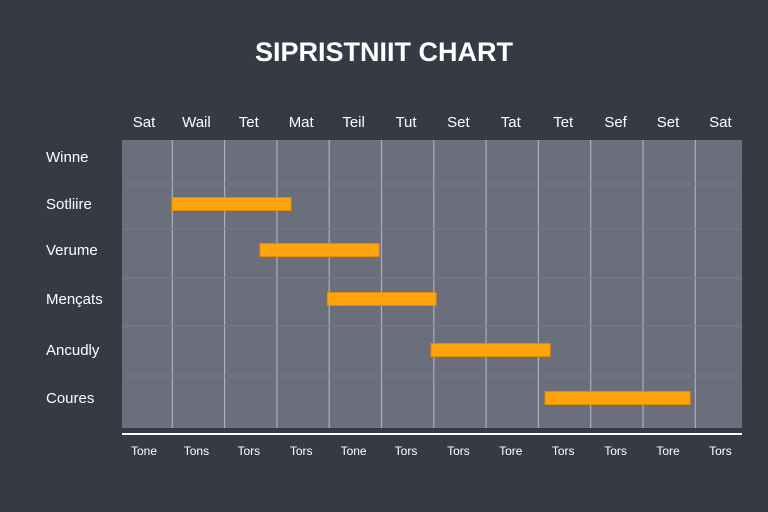 This screenshot has height=512, width=768. What do you see at coordinates (72, 250) in the screenshot?
I see `row-label: Verume` at bounding box center [72, 250].